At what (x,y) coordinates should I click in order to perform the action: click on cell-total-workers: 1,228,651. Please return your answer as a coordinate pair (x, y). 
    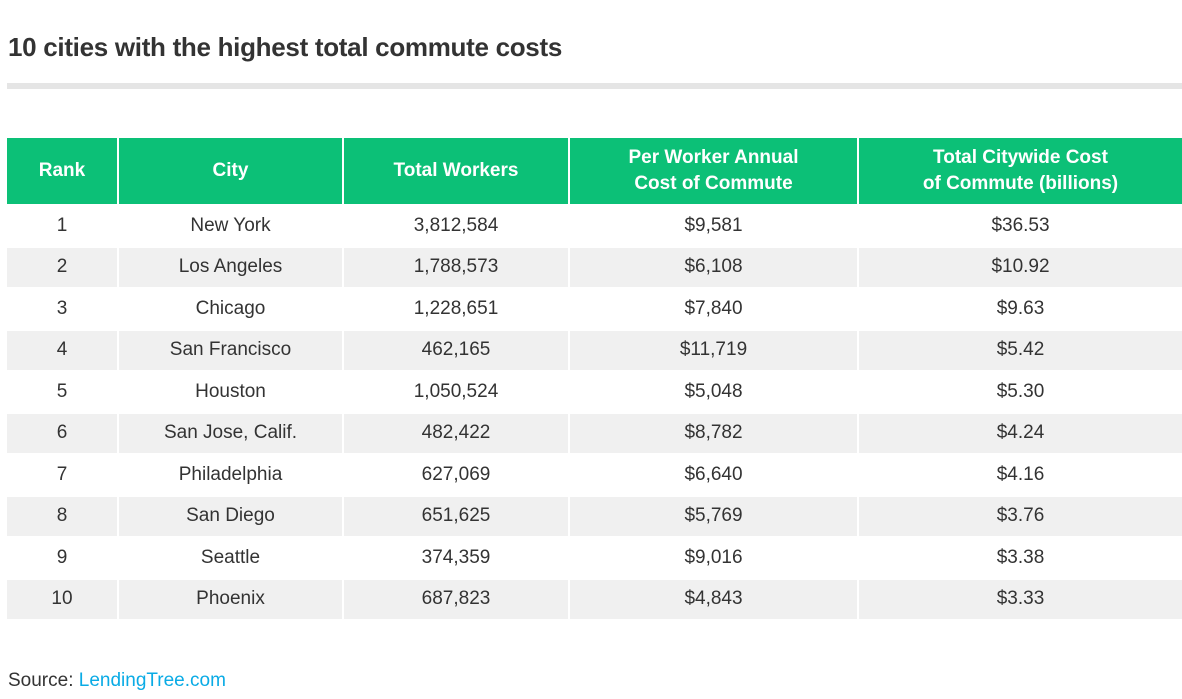
    Looking at the image, I should click on (457, 310).